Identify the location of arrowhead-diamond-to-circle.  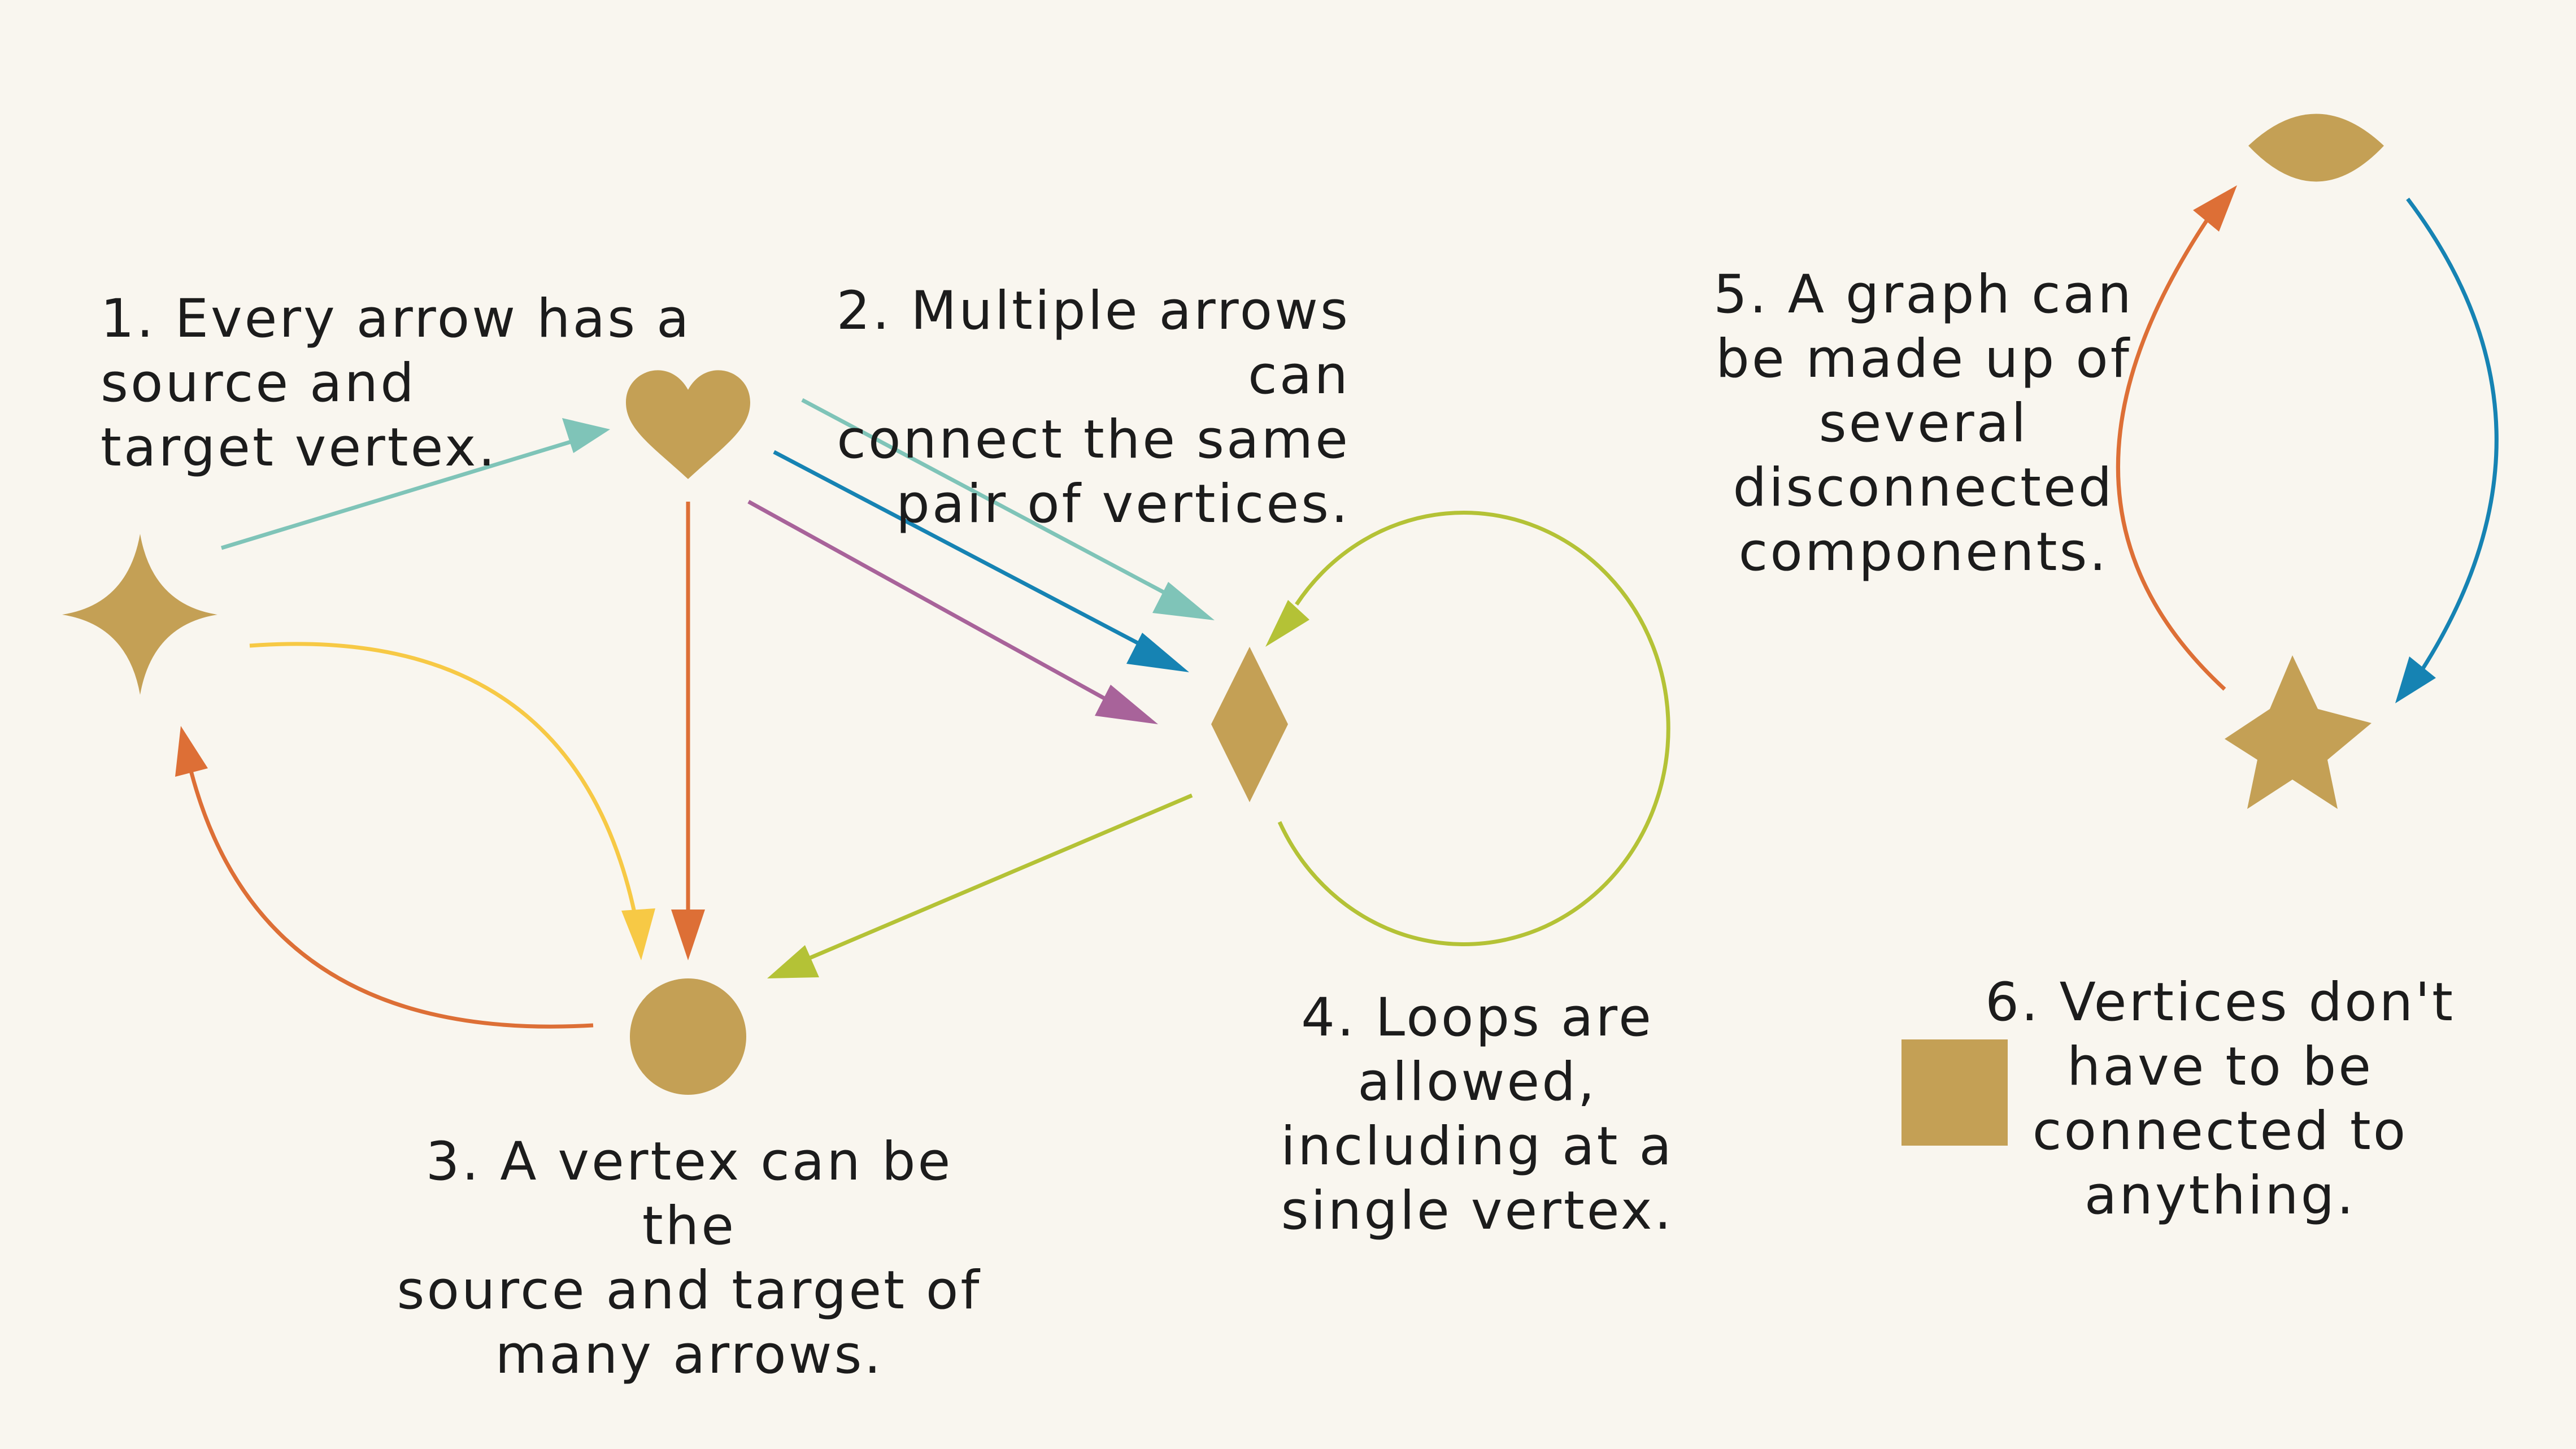
(793, 961).